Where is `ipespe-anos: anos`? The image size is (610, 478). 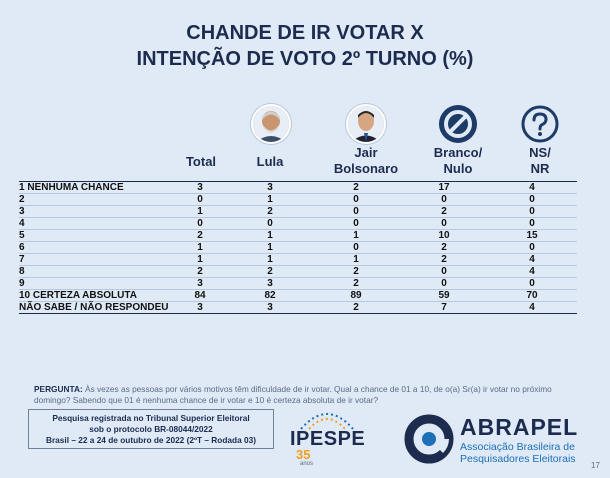
ipespe-anos: anos is located at coordinates (307, 464).